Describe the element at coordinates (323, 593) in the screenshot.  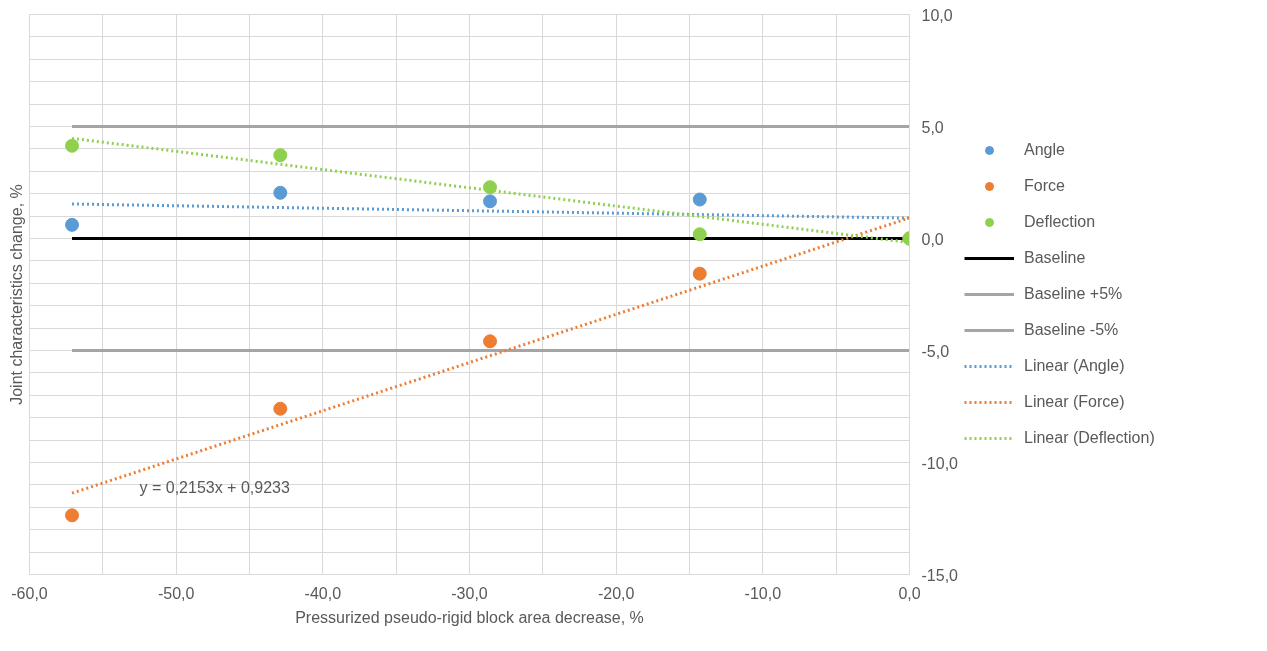
I see `x-tick-label: -40,0` at that location.